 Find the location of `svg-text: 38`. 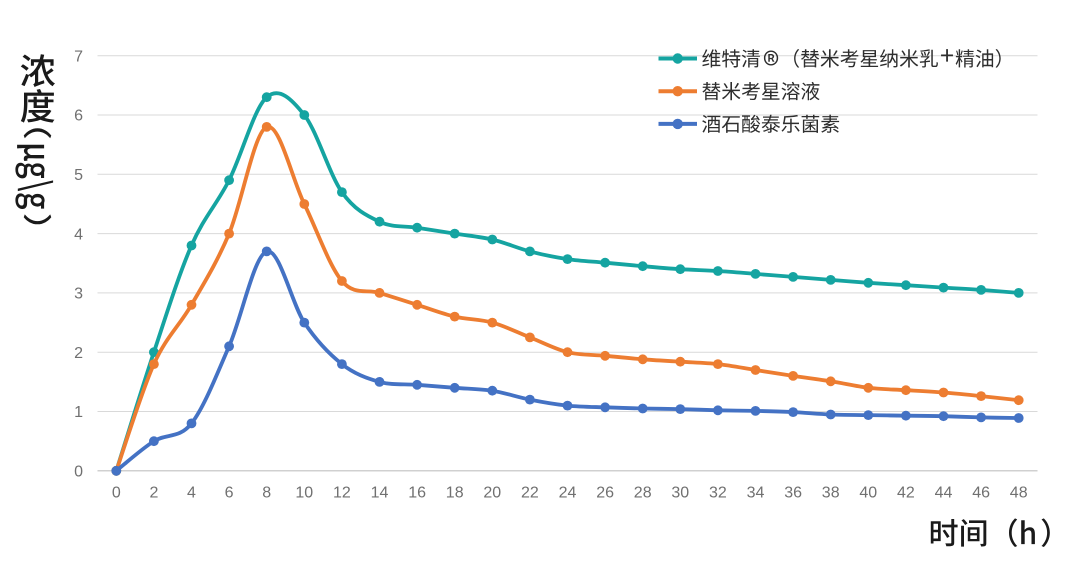

svg-text: 38 is located at coordinates (831, 493).